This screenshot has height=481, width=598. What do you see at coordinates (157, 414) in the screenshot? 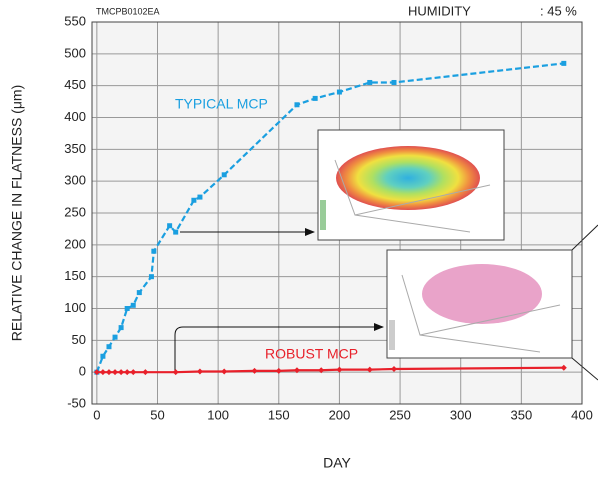
I see `x-tick-label: 50` at bounding box center [157, 414].